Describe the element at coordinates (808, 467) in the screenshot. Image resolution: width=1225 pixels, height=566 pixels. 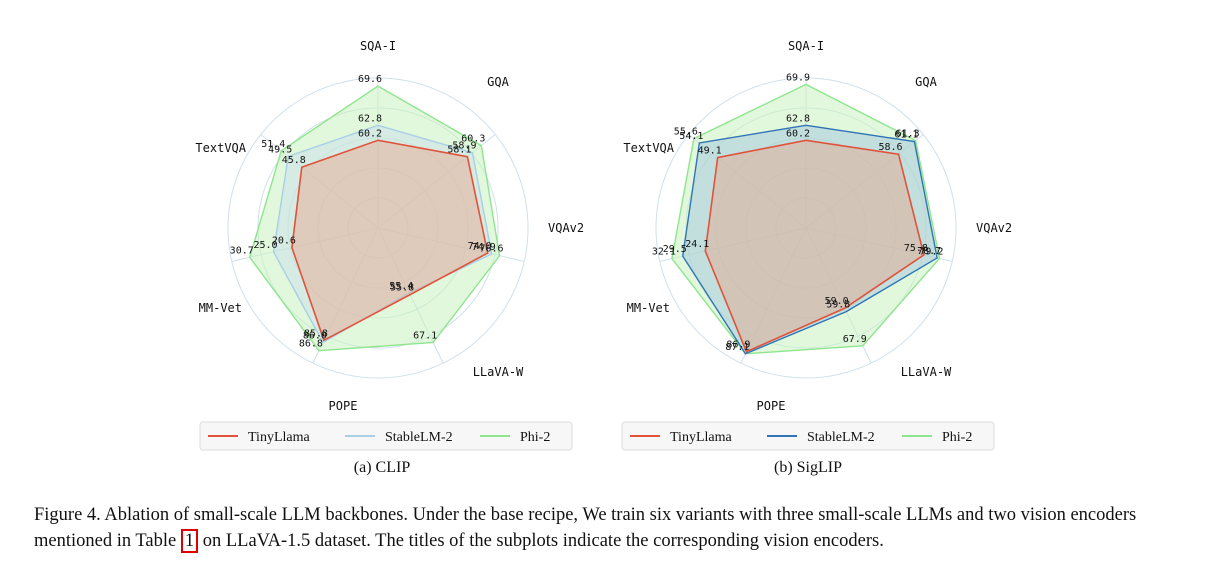
I see `subplot-caption: (b) SigLIP` at that location.